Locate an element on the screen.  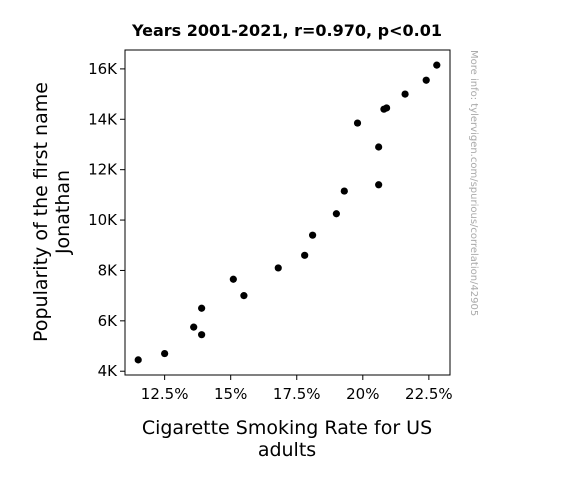
x-tick-label: 12.5% is located at coordinates (165, 394).